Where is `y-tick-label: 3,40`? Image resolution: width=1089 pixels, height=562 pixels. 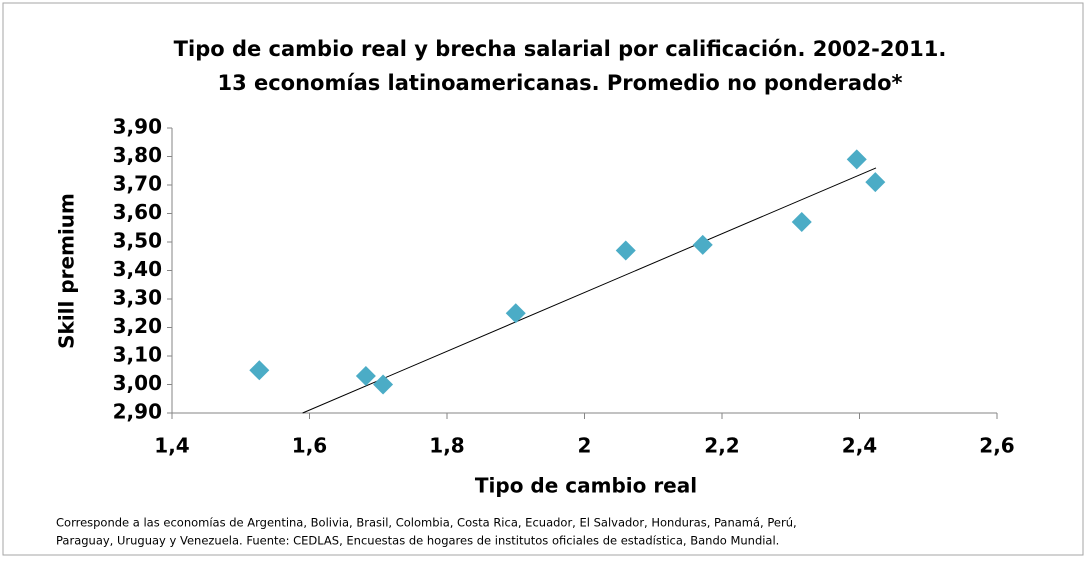 y-tick-label: 3,40 is located at coordinates (137, 269).